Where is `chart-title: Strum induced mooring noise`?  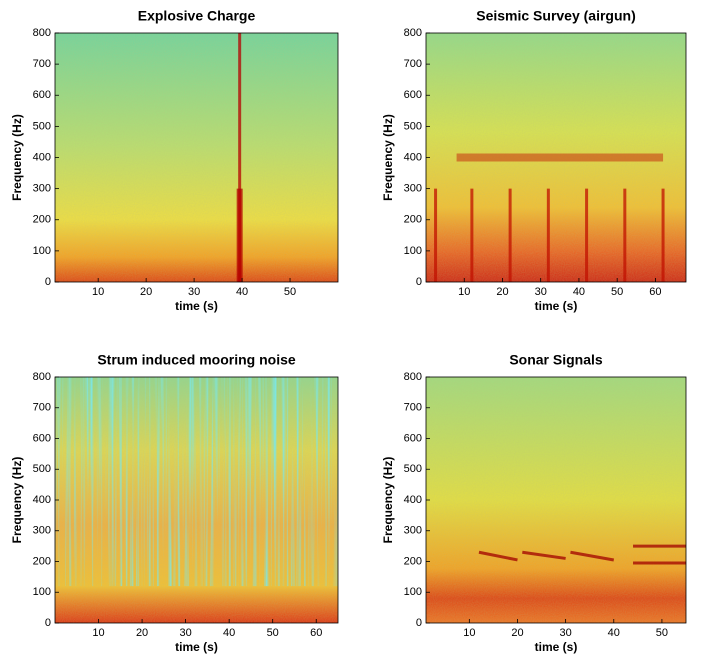
chart-title: Strum induced mooring noise is located at coordinates (196, 360).